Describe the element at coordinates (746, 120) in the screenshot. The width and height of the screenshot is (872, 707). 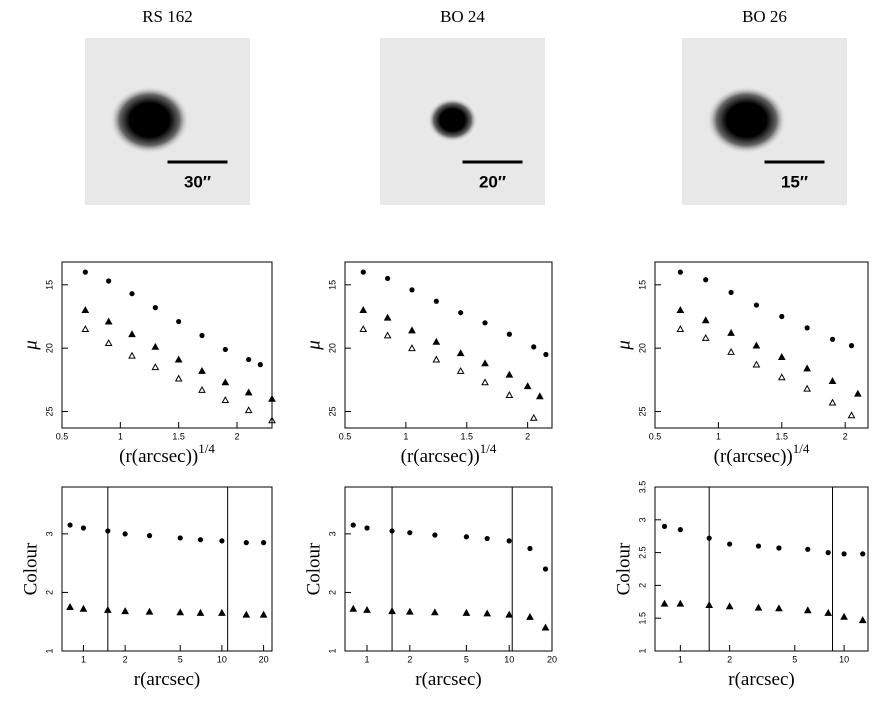
I see `galaxy` at that location.